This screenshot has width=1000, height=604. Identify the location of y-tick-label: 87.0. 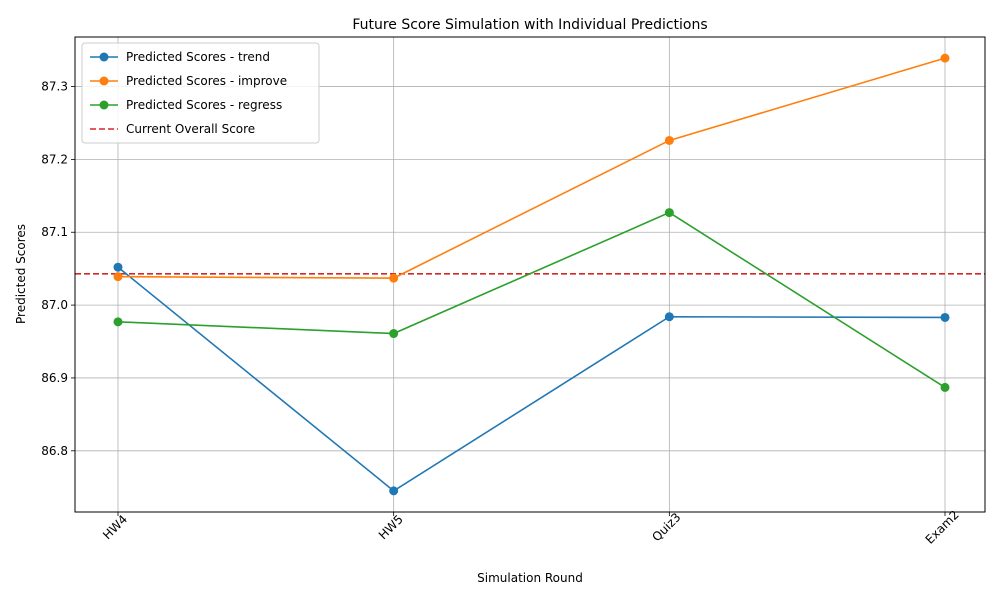
(54, 305).